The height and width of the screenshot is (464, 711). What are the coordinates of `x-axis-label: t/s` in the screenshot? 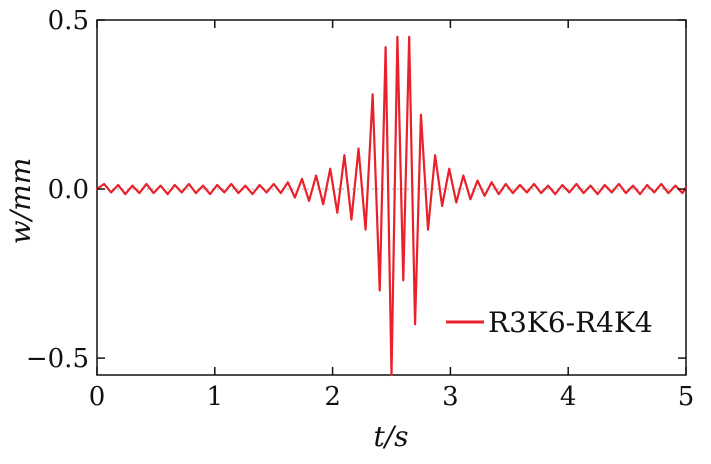 It's located at (390, 436).